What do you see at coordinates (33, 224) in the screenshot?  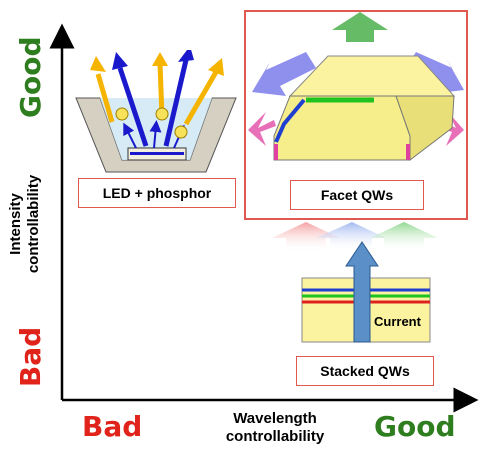 I see `y-axis-title-line2: controllability` at bounding box center [33, 224].